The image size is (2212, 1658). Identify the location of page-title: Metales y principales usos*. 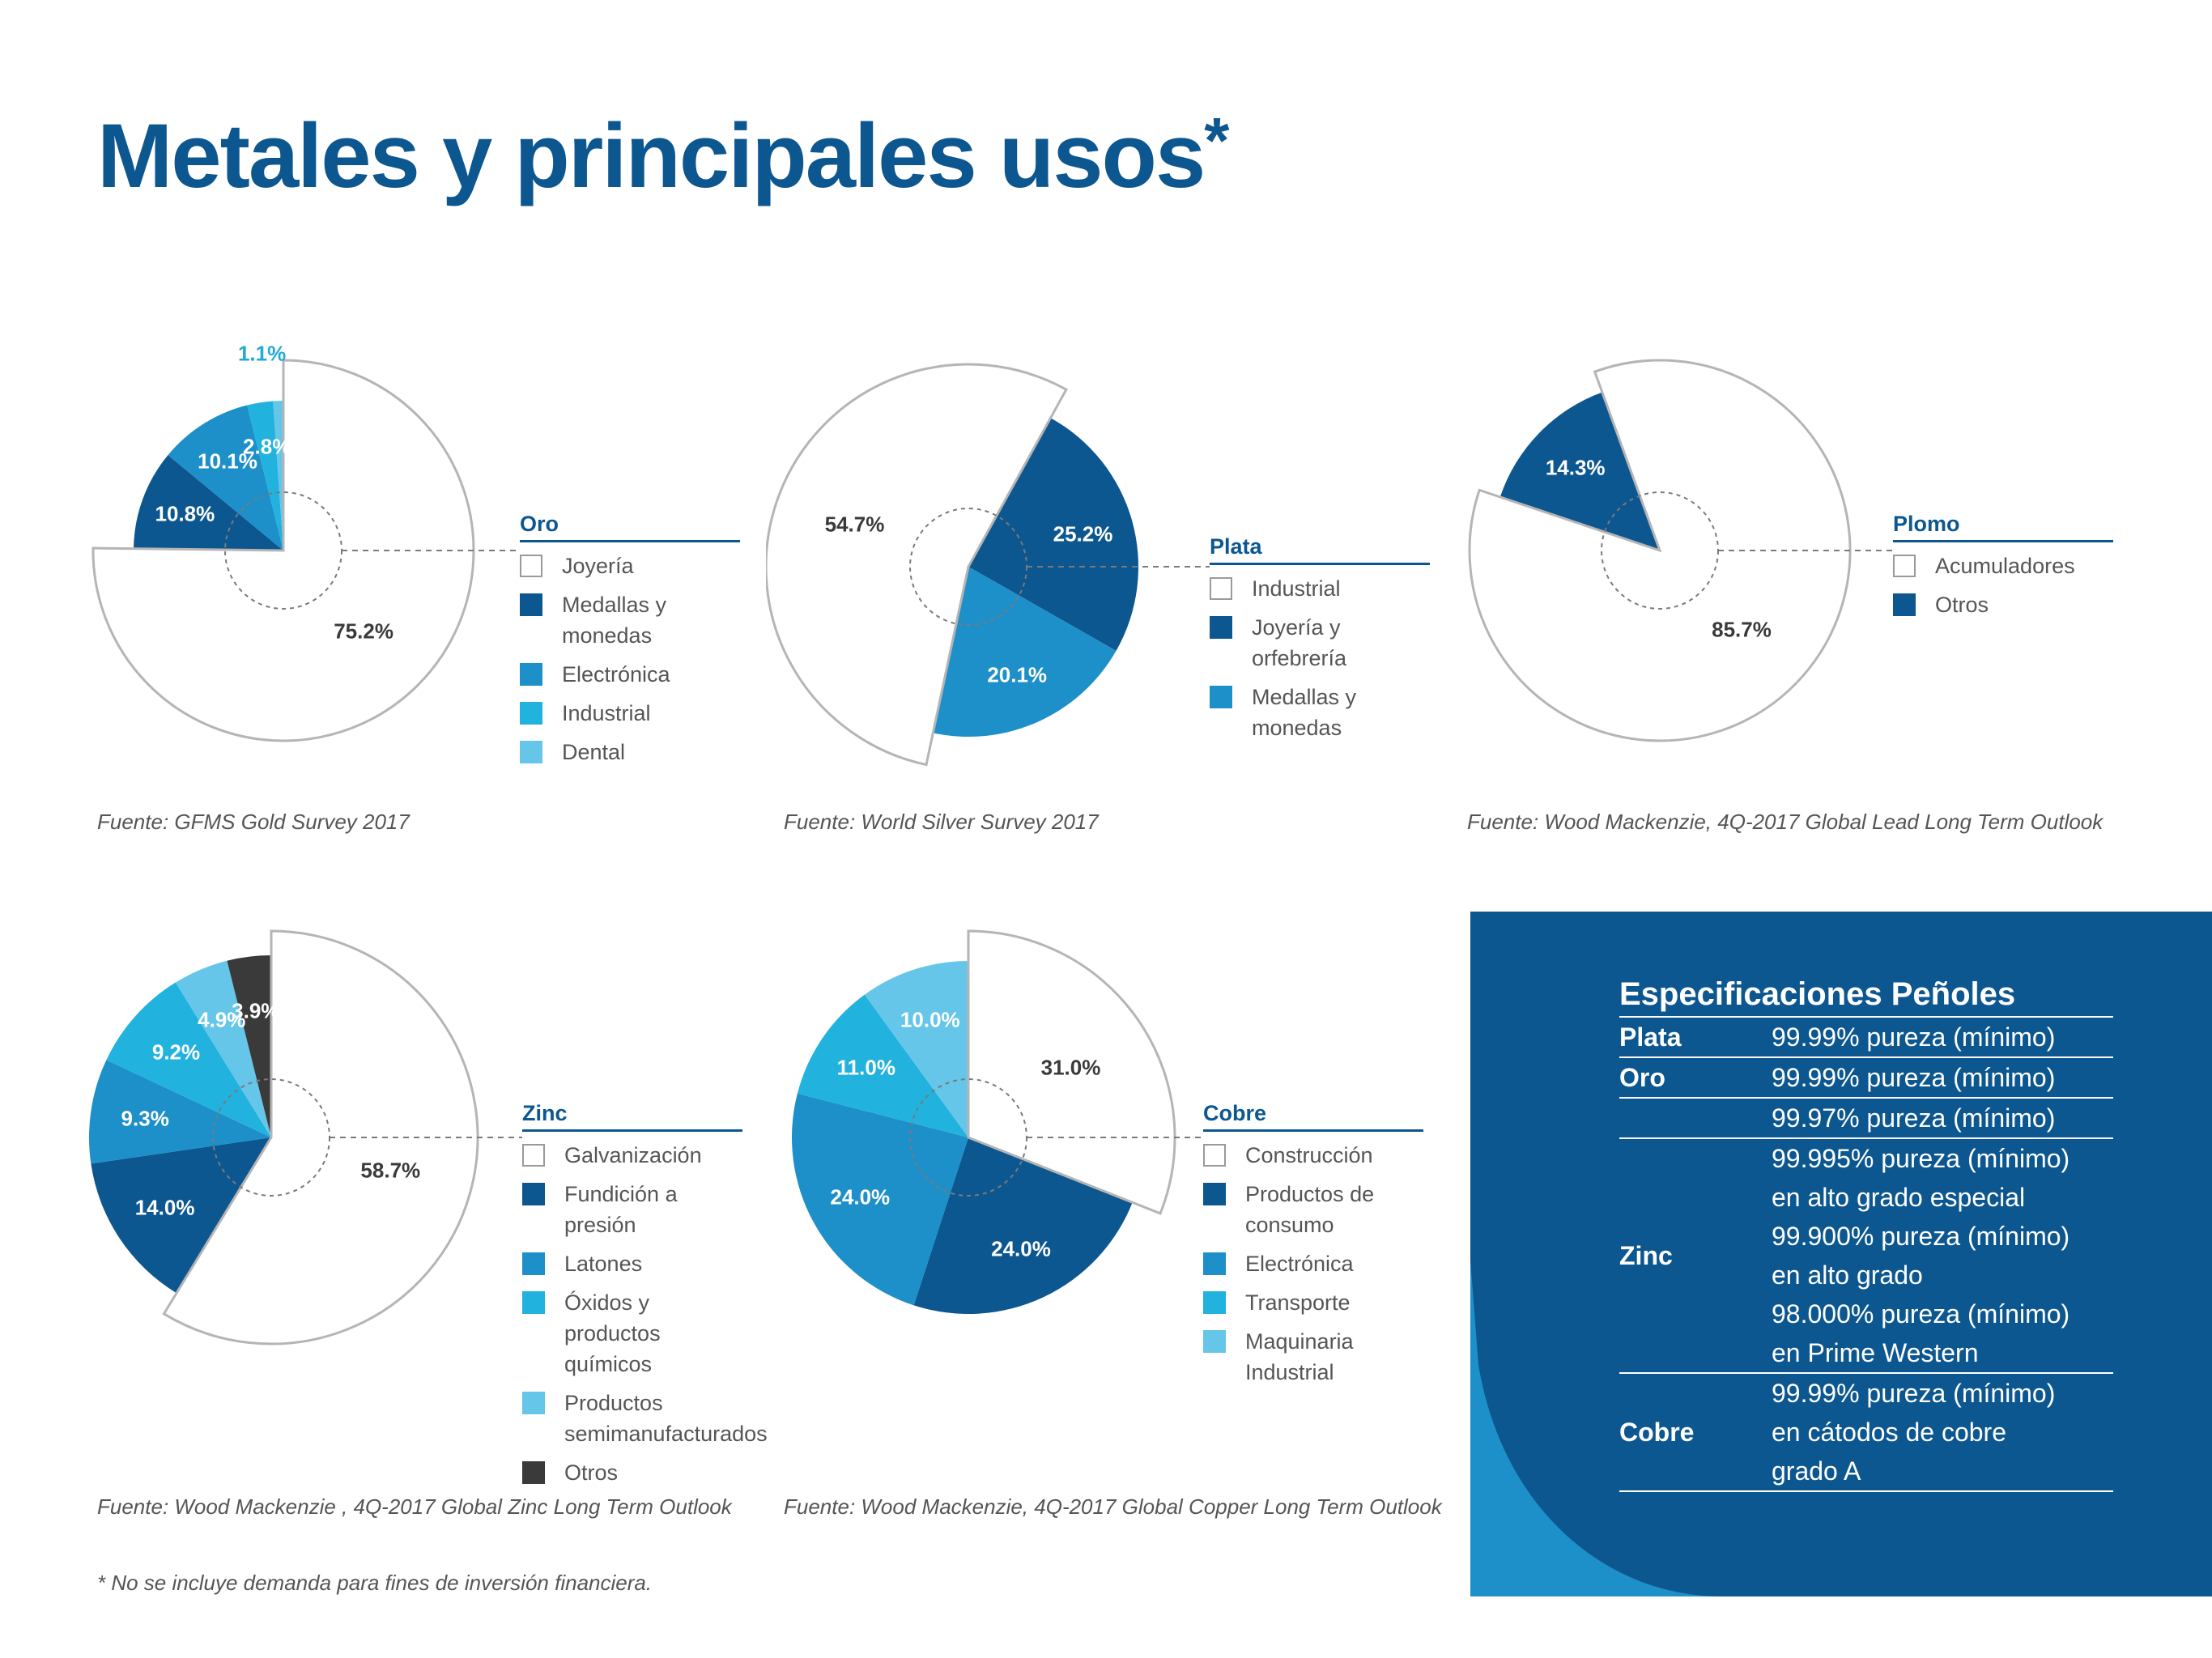
(663, 155).